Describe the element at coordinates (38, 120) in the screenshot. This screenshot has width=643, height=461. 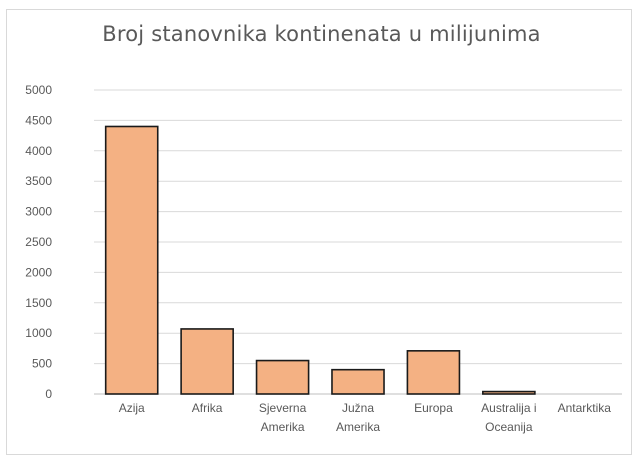
I see `y-tick-label: 4500` at that location.